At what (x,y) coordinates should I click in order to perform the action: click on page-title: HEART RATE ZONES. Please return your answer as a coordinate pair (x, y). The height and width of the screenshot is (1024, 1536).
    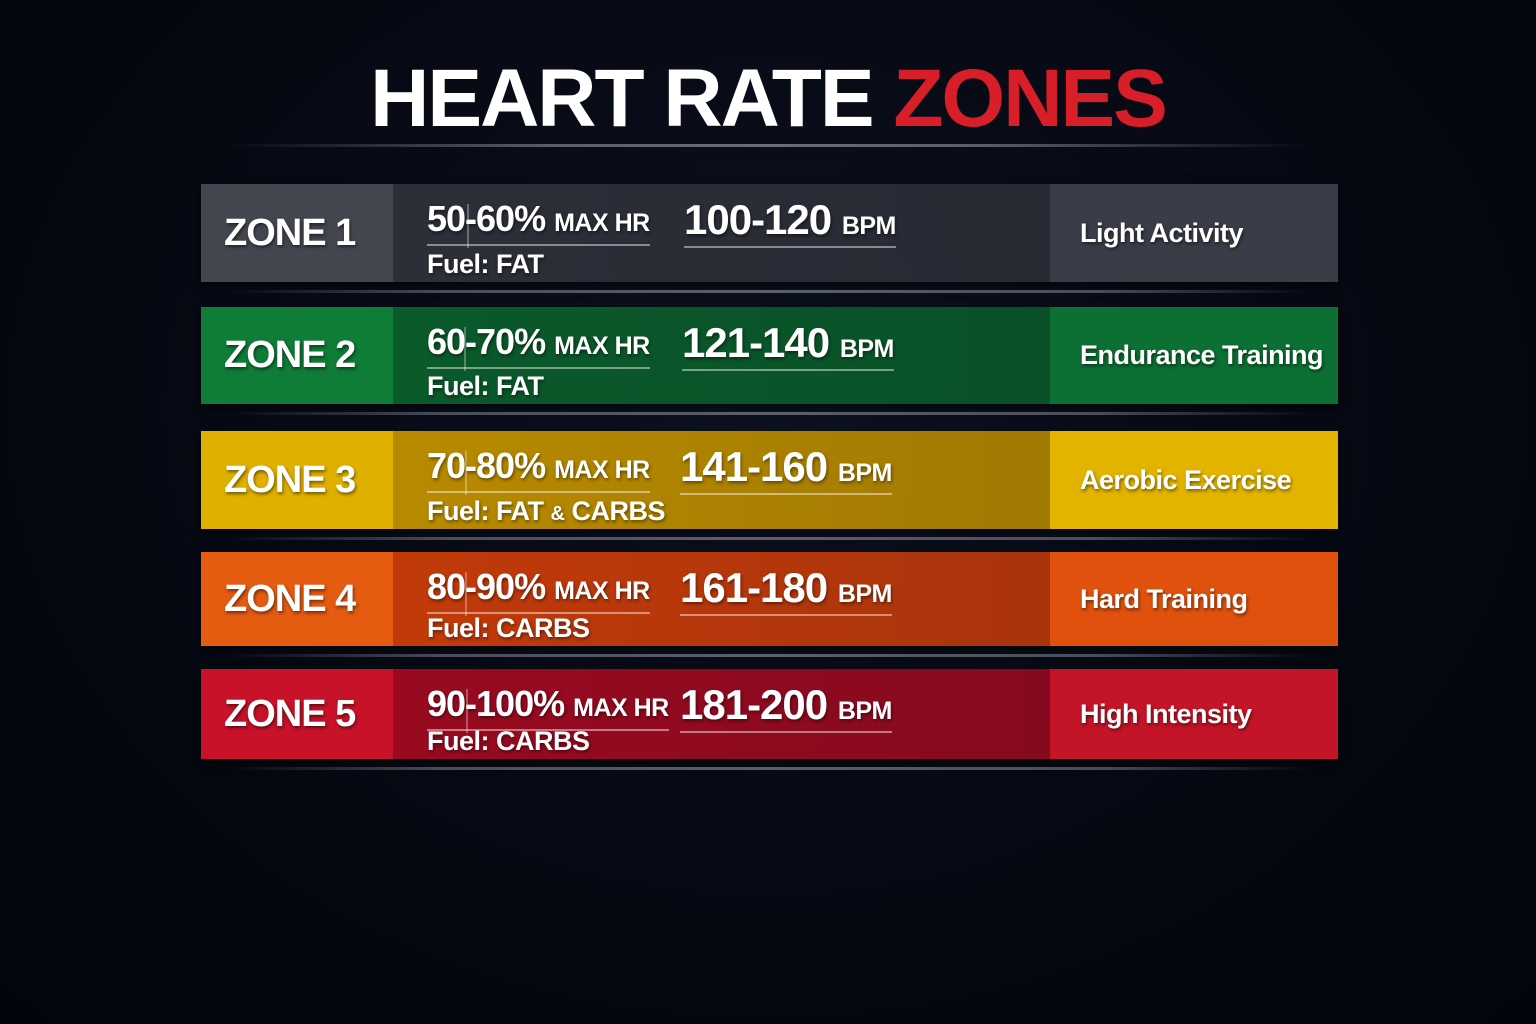
    Looking at the image, I should click on (769, 98).